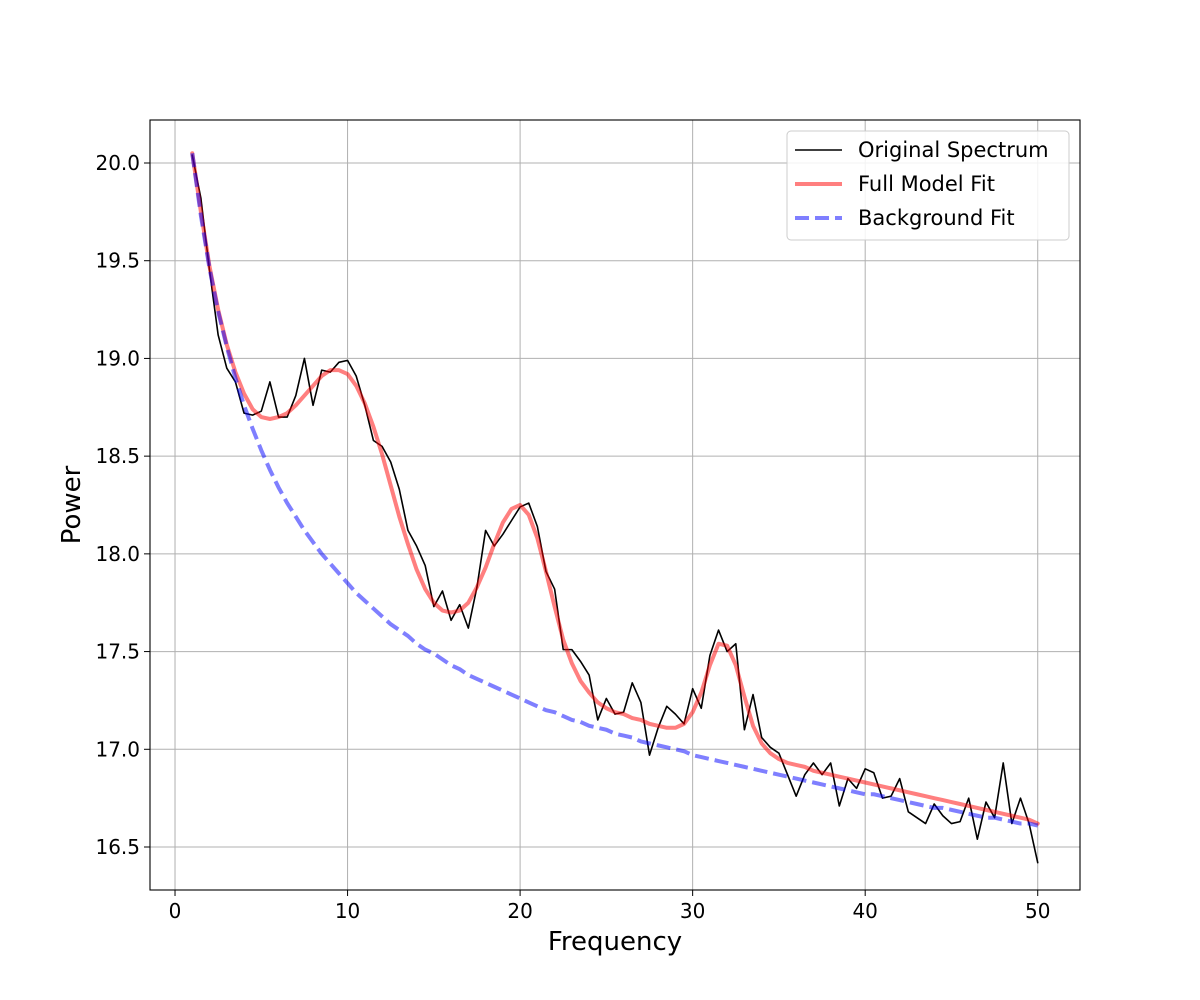  I want to click on y-axis-label: Power, so click(72, 504).